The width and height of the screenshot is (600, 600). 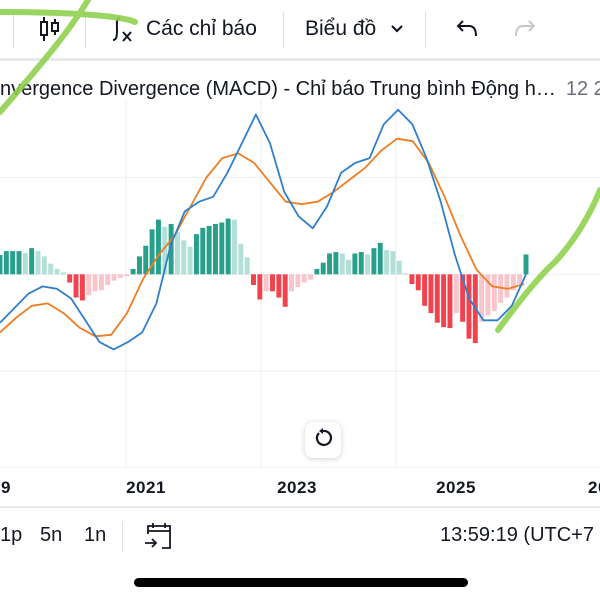 I want to click on interval-1p: 1p, so click(x=11, y=535).